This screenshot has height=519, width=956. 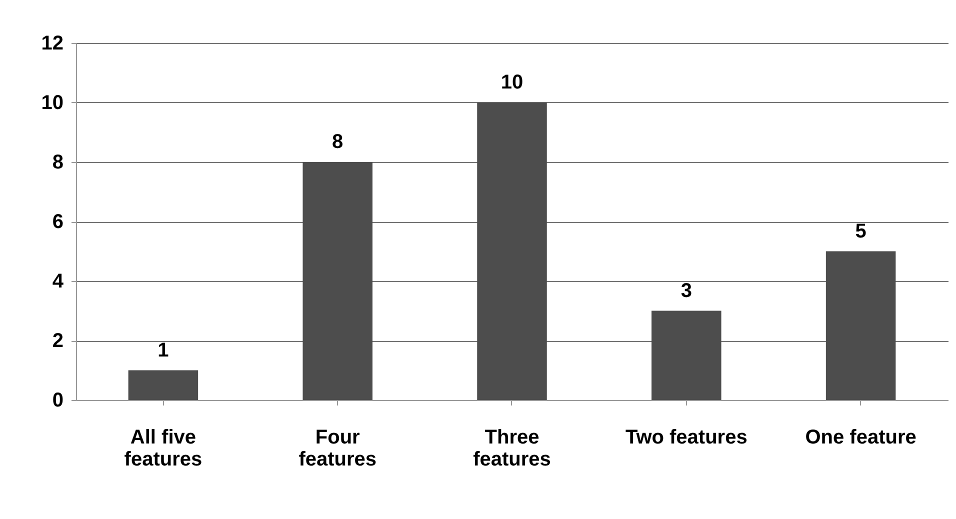 I want to click on data-label: 1, so click(x=163, y=350).